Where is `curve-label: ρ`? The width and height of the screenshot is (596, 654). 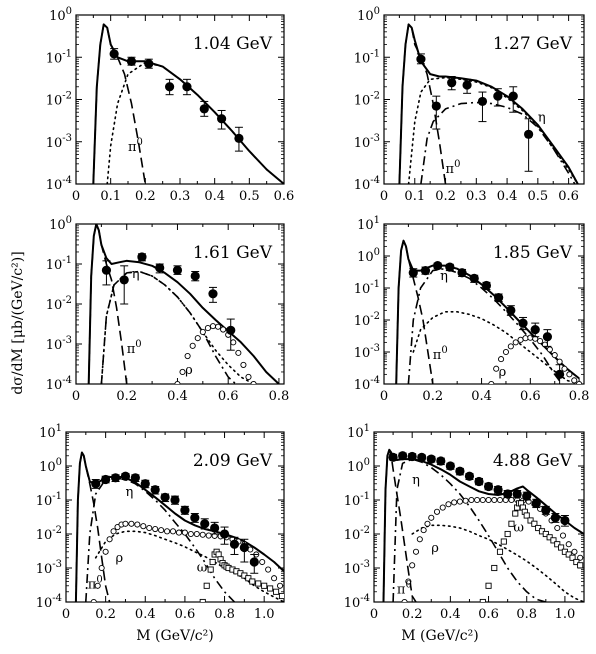 curve-label: ρ is located at coordinates (120, 558).